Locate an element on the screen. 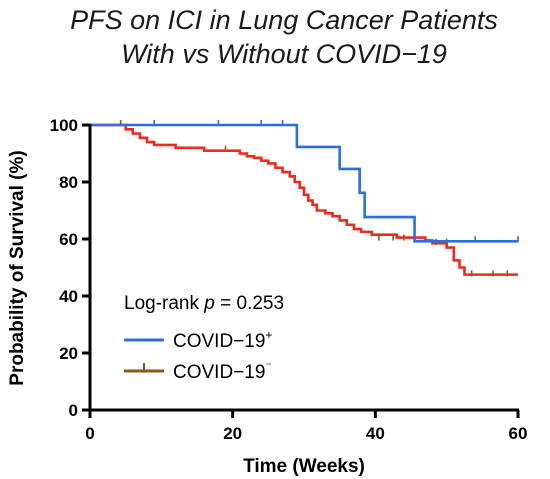  y-tick-label: 20 is located at coordinates (68, 353).